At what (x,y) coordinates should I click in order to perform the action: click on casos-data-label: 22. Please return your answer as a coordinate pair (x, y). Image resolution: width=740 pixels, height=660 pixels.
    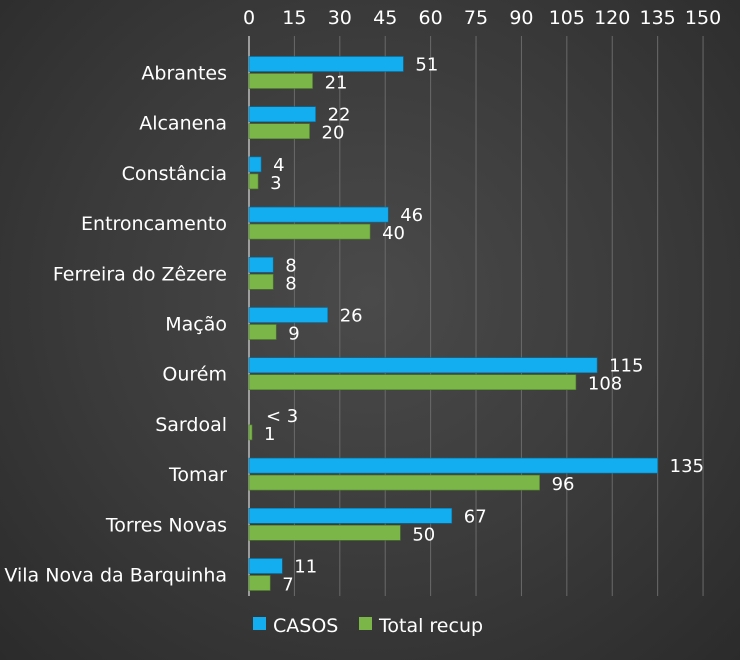
    Looking at the image, I should click on (339, 115).